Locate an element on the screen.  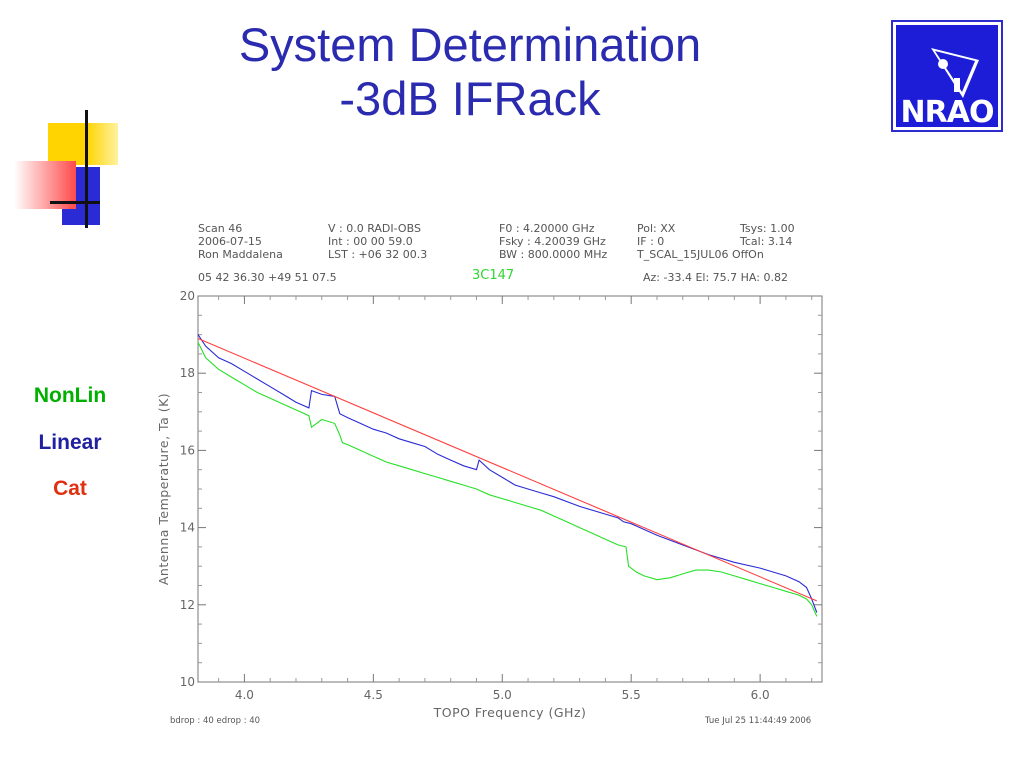
y-tick-label: 18 is located at coordinates (187, 373).